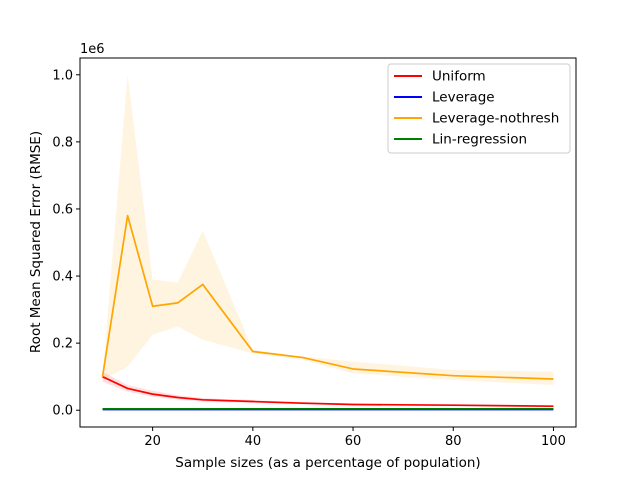  I want to click on y-tick-label: 0.6, so click(62, 209).